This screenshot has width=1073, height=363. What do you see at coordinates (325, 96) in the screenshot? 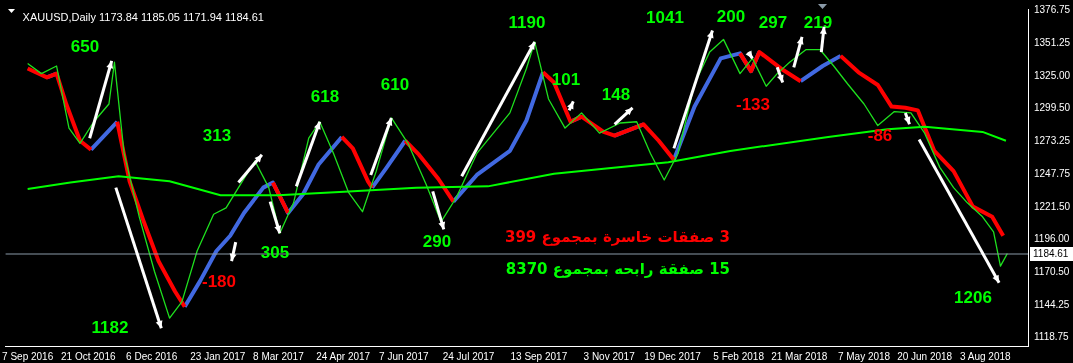
I see `annotation: 618` at bounding box center [325, 96].